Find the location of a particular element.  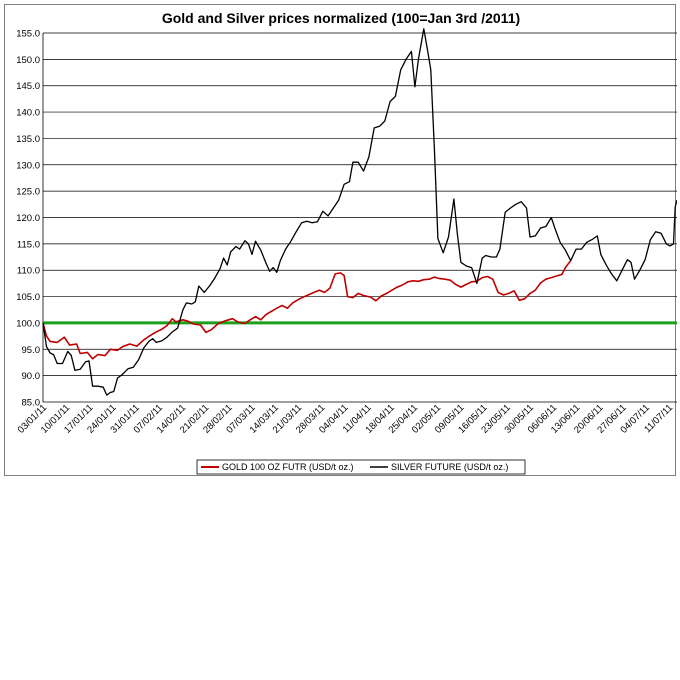

y-tick-label: 110.0 is located at coordinates (28, 271).